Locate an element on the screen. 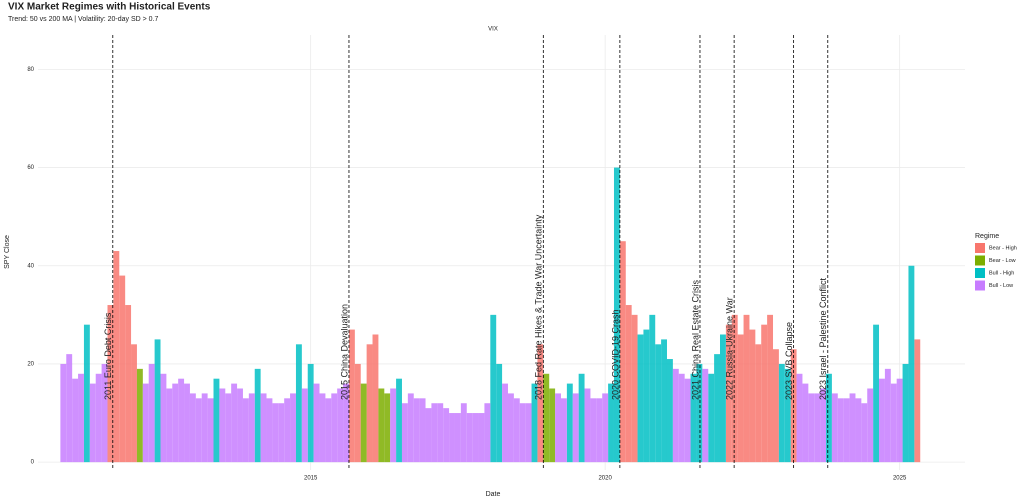  y-tick-label: 0 is located at coordinates (33, 463).